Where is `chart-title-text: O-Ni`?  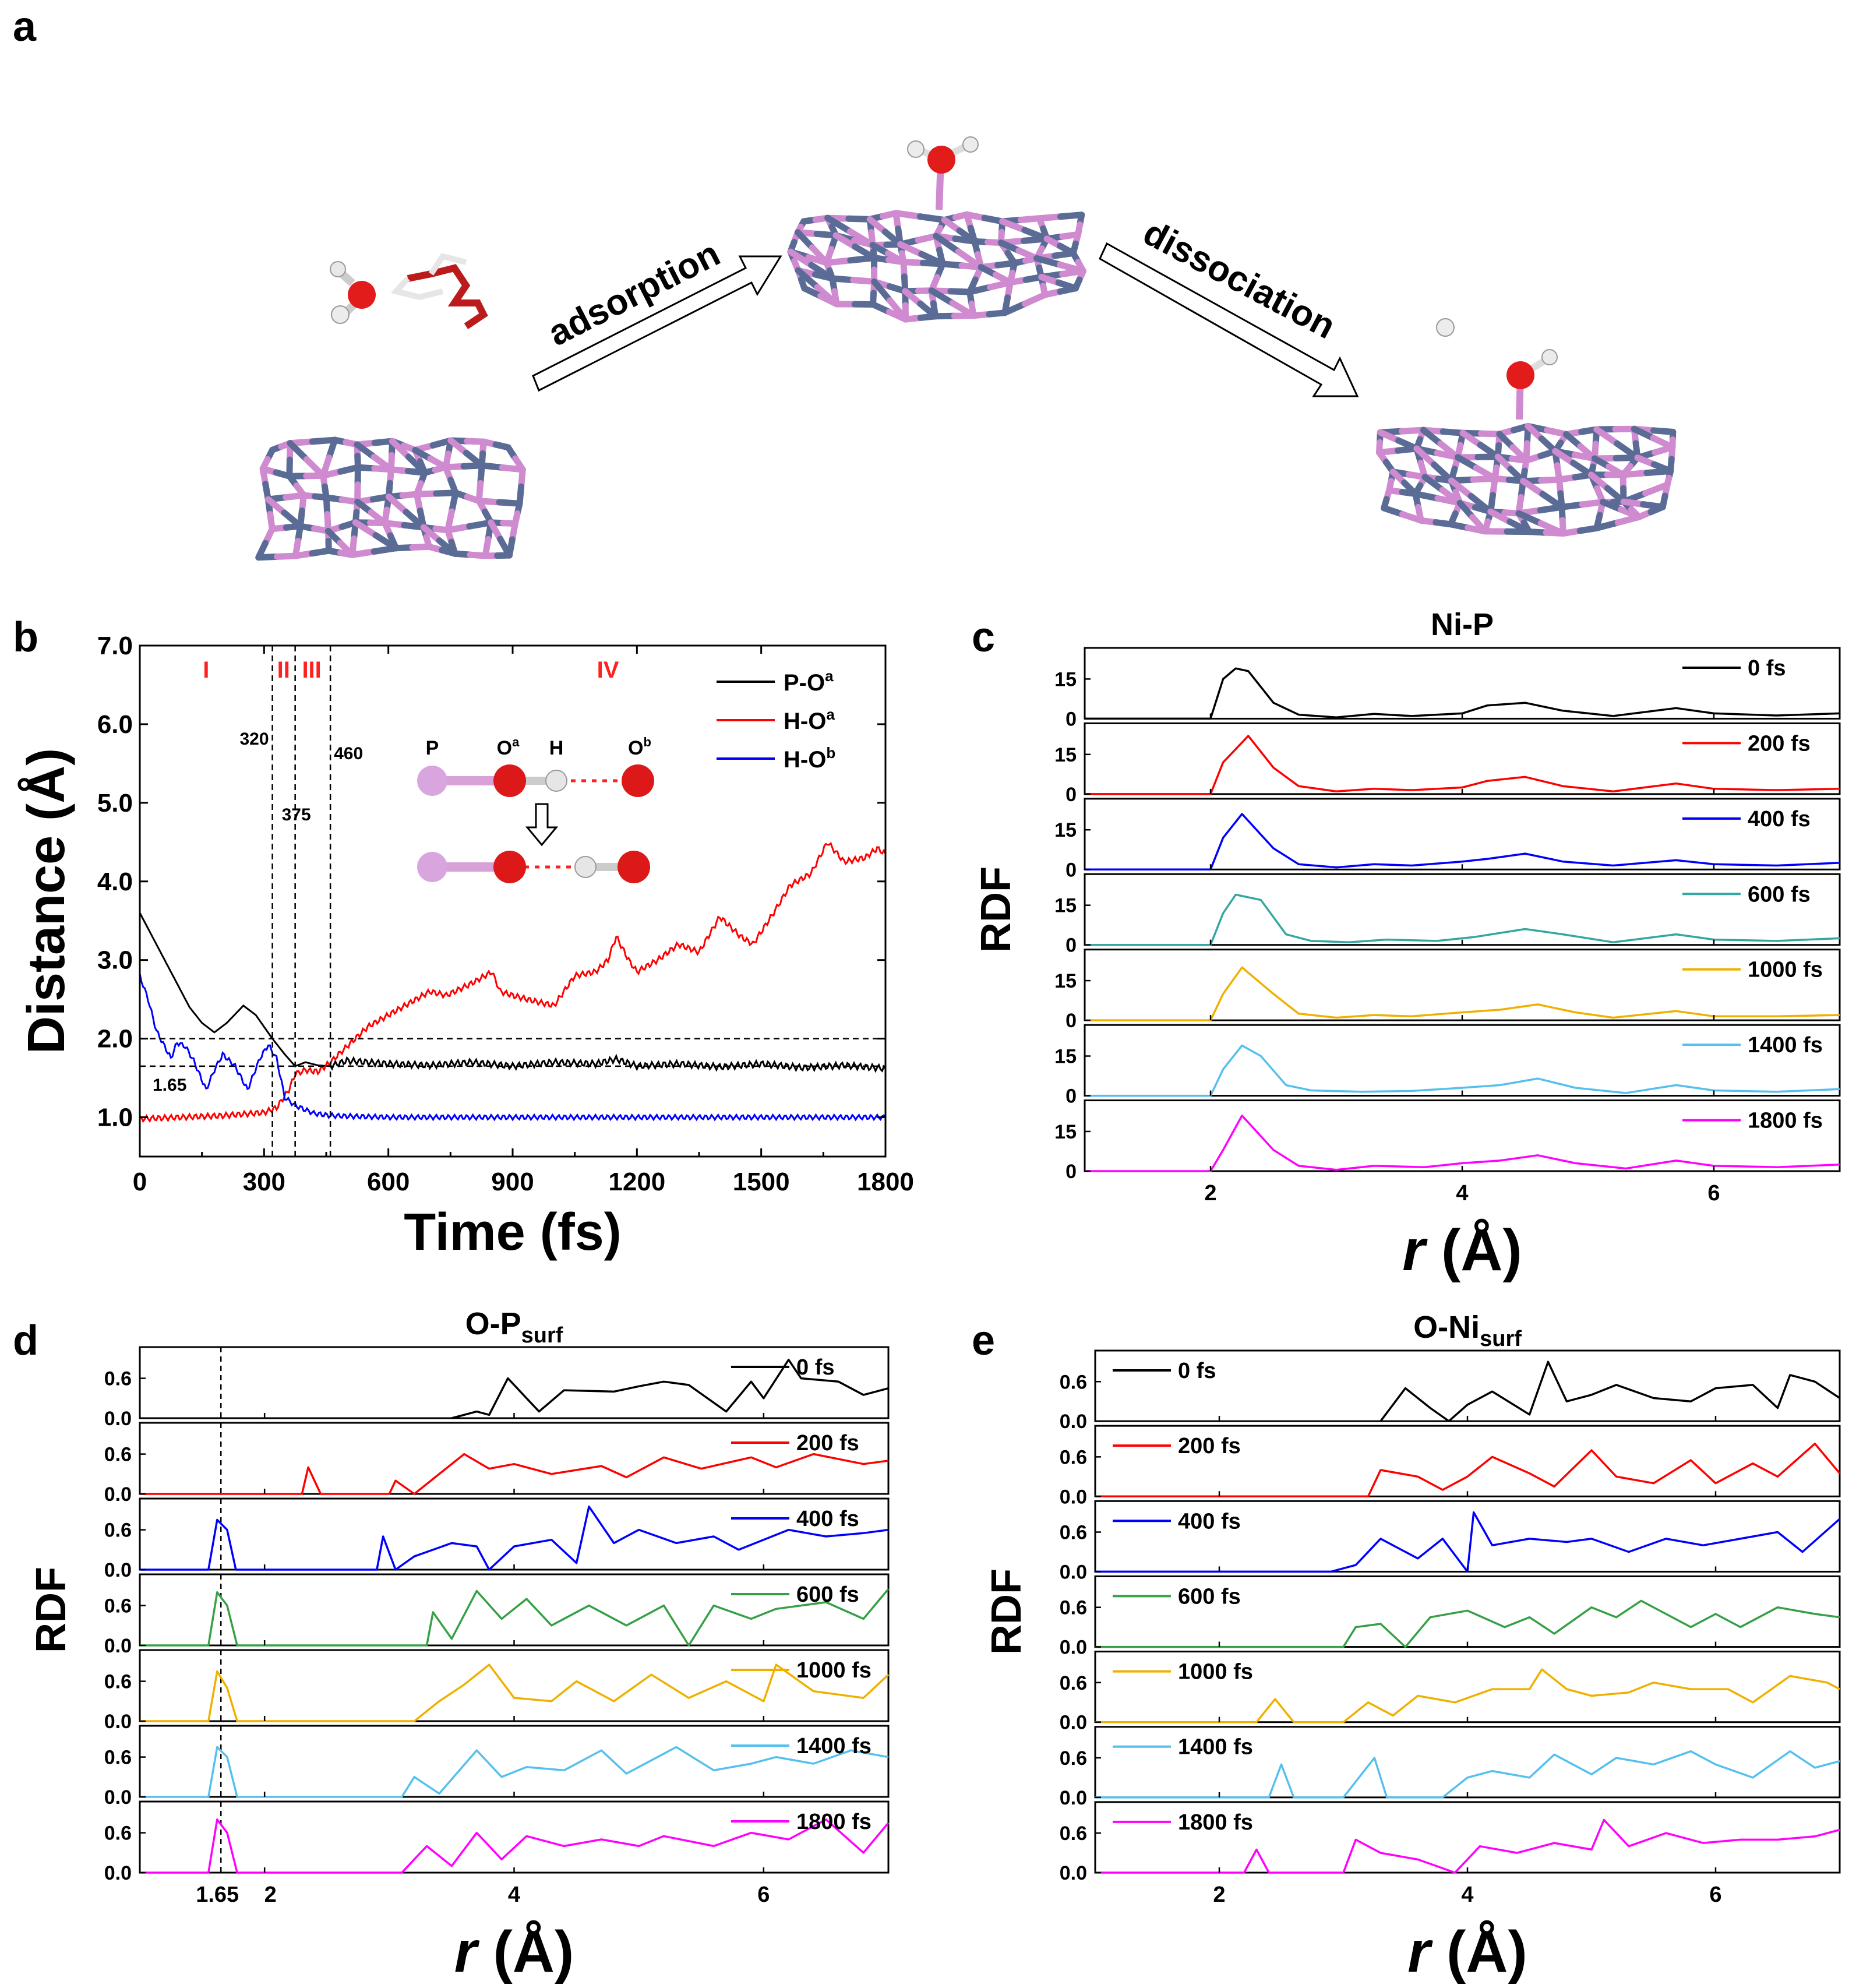
chart-title-text: O-Ni is located at coordinates (1446, 1327).